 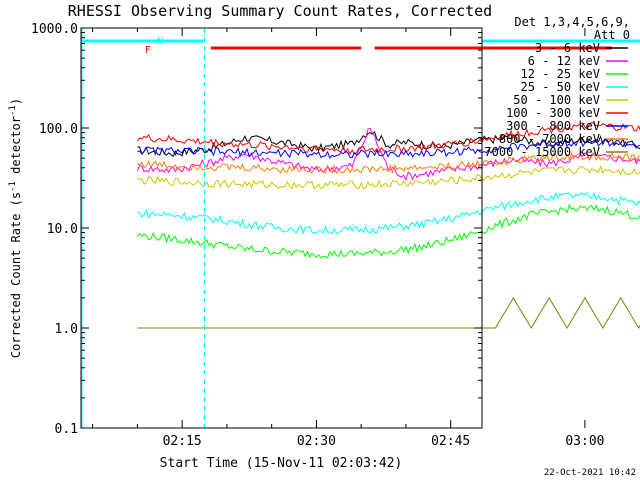 I want to click on y-axis-label: Corrected Count Rate (s-1 detector-1), so click(x=15, y=228).